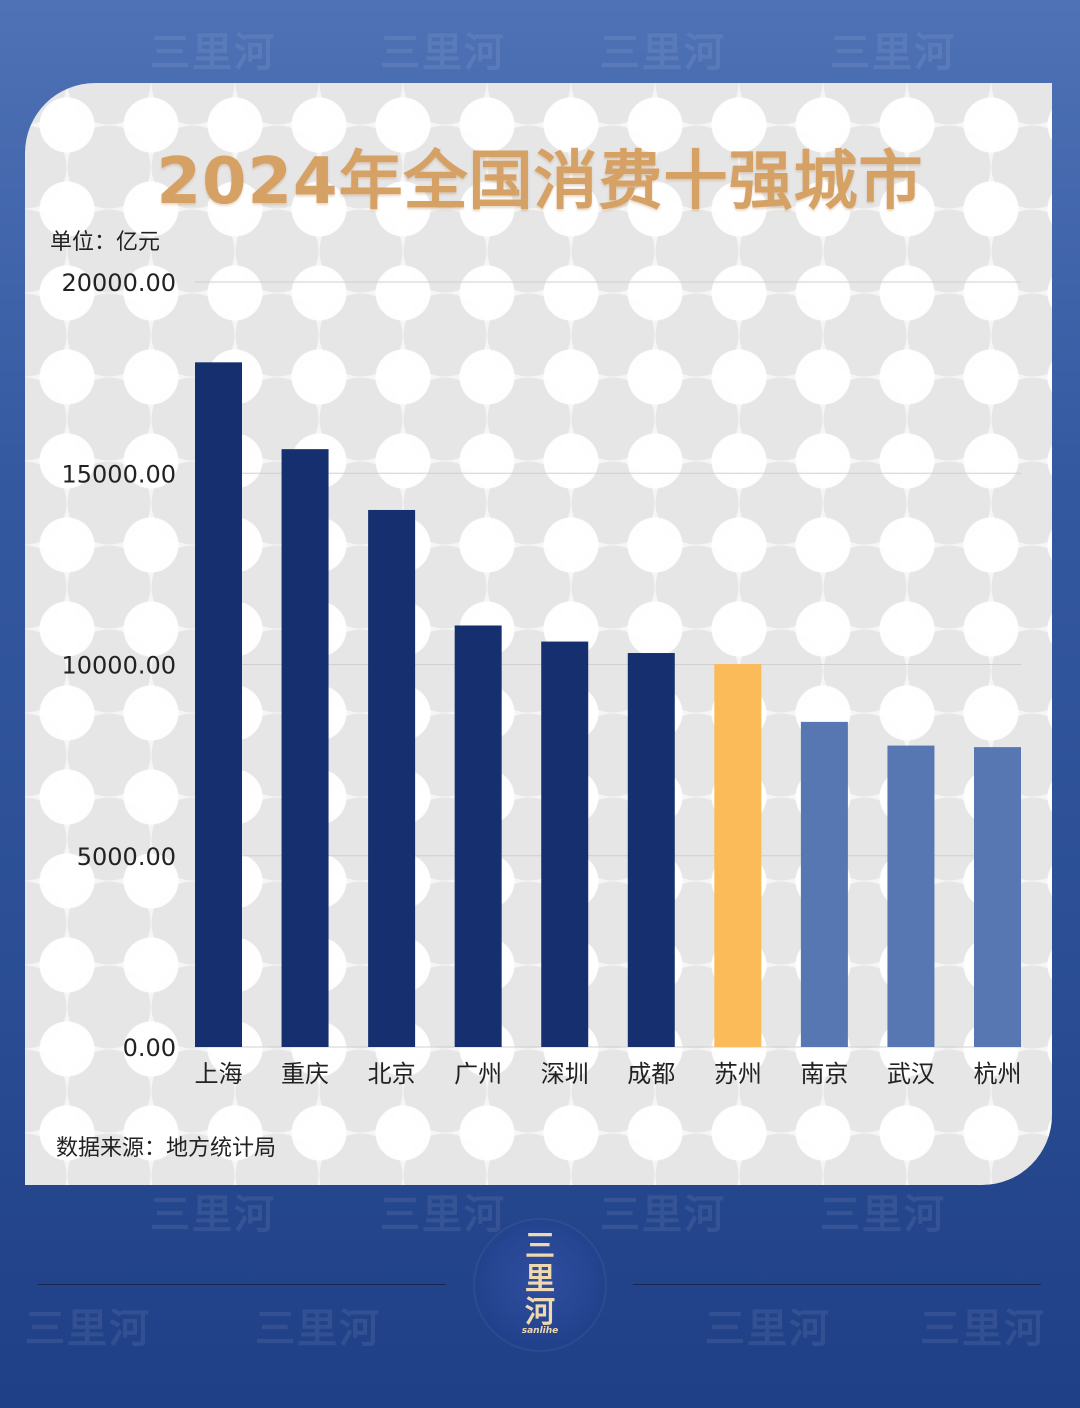 The image size is (1080, 1408). I want to click on divider-left, so click(242, 1284).